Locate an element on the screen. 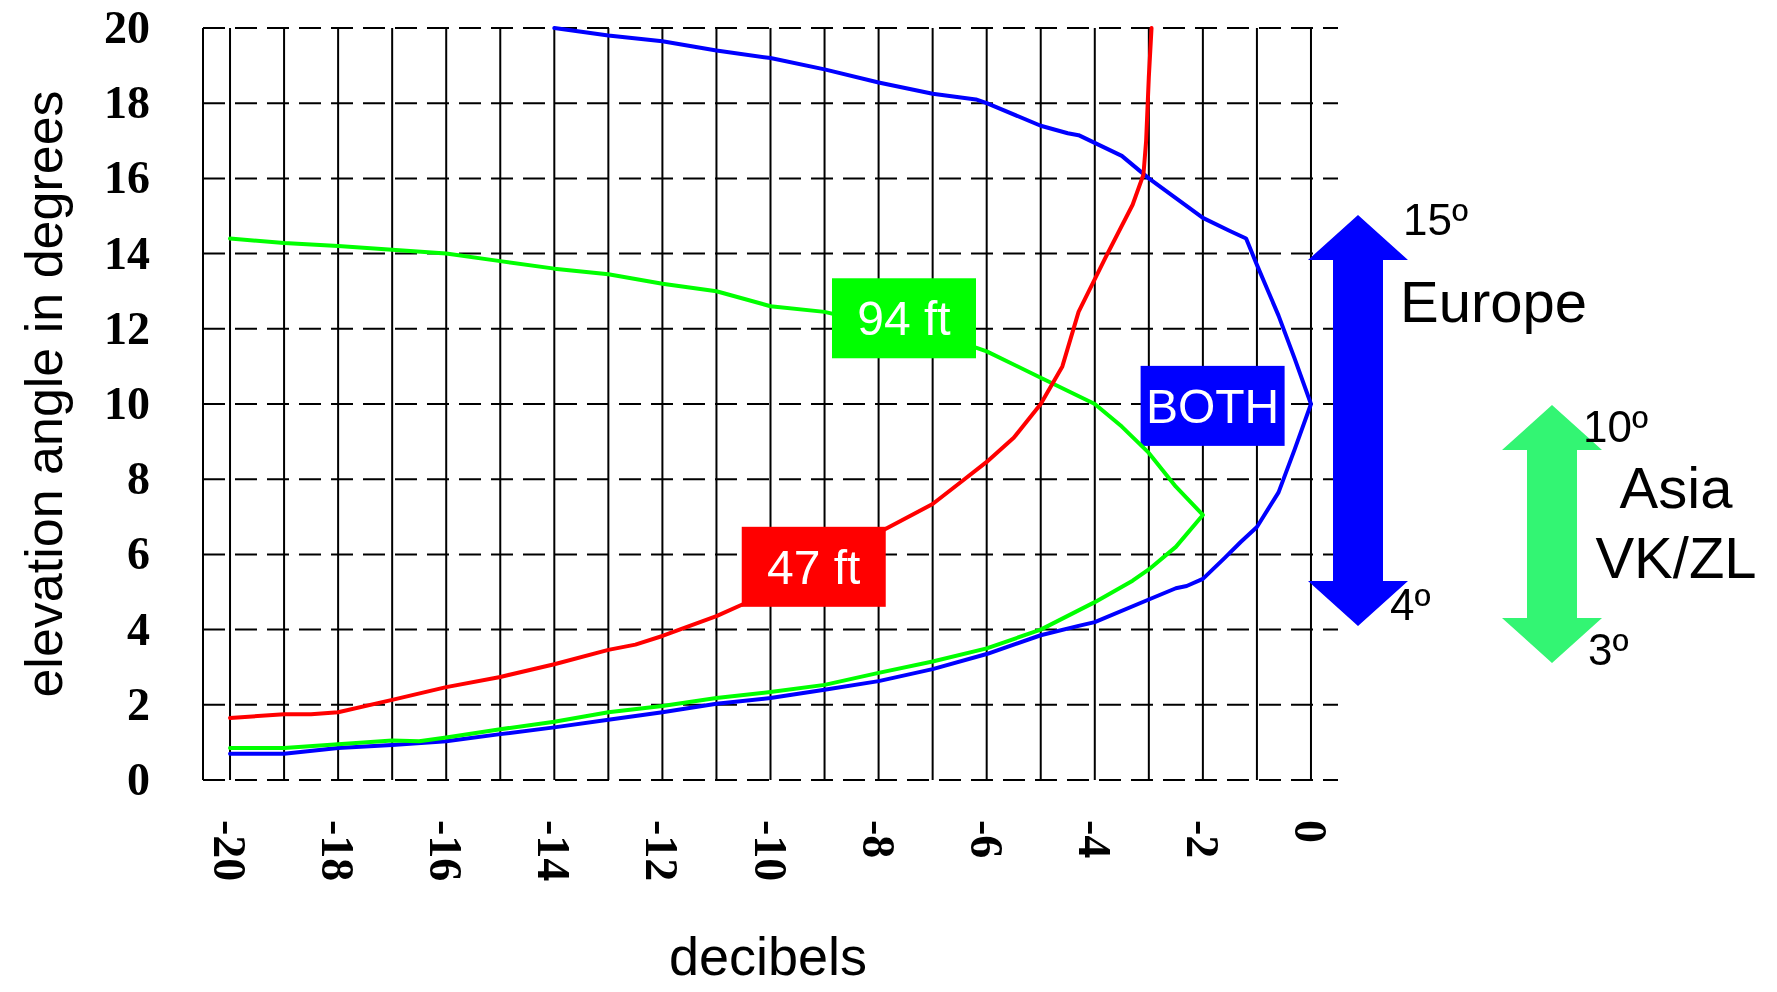 The width and height of the screenshot is (1777, 992). x-tick-label: -2 is located at coordinates (1202, 839).